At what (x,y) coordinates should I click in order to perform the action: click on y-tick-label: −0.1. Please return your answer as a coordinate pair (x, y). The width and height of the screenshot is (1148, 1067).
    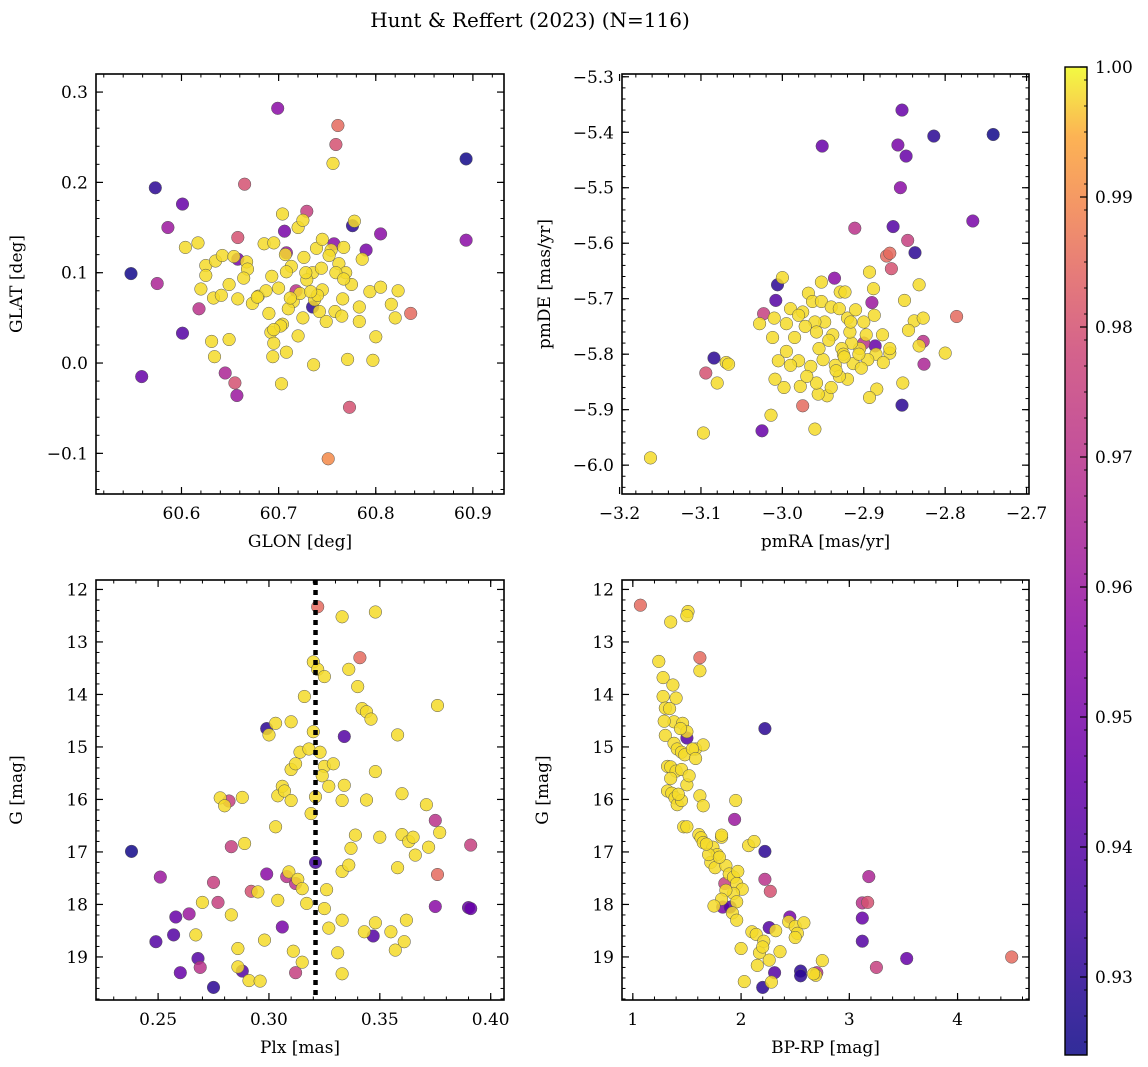
    Looking at the image, I should click on (67, 454).